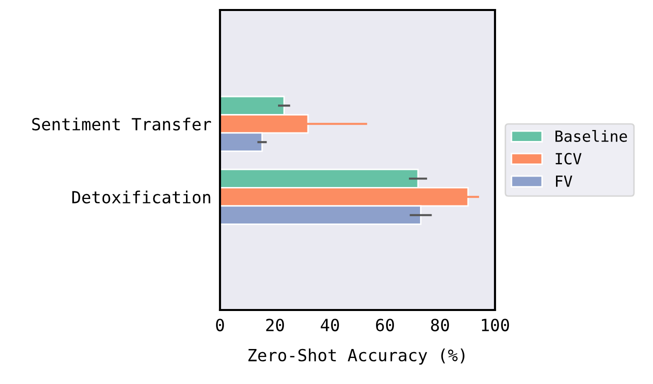 The height and width of the screenshot is (384, 653). Describe the element at coordinates (329, 325) in the screenshot. I see `x-tick-label: 40` at that location.